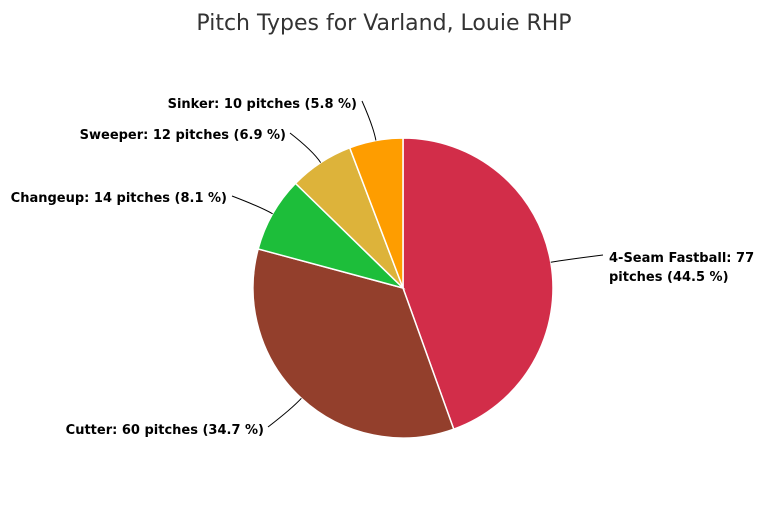 Image resolution: width=768 pixels, height=512 pixels. What do you see at coordinates (577, 258) in the screenshot?
I see `connector-4-seam-fastball` at bounding box center [577, 258].